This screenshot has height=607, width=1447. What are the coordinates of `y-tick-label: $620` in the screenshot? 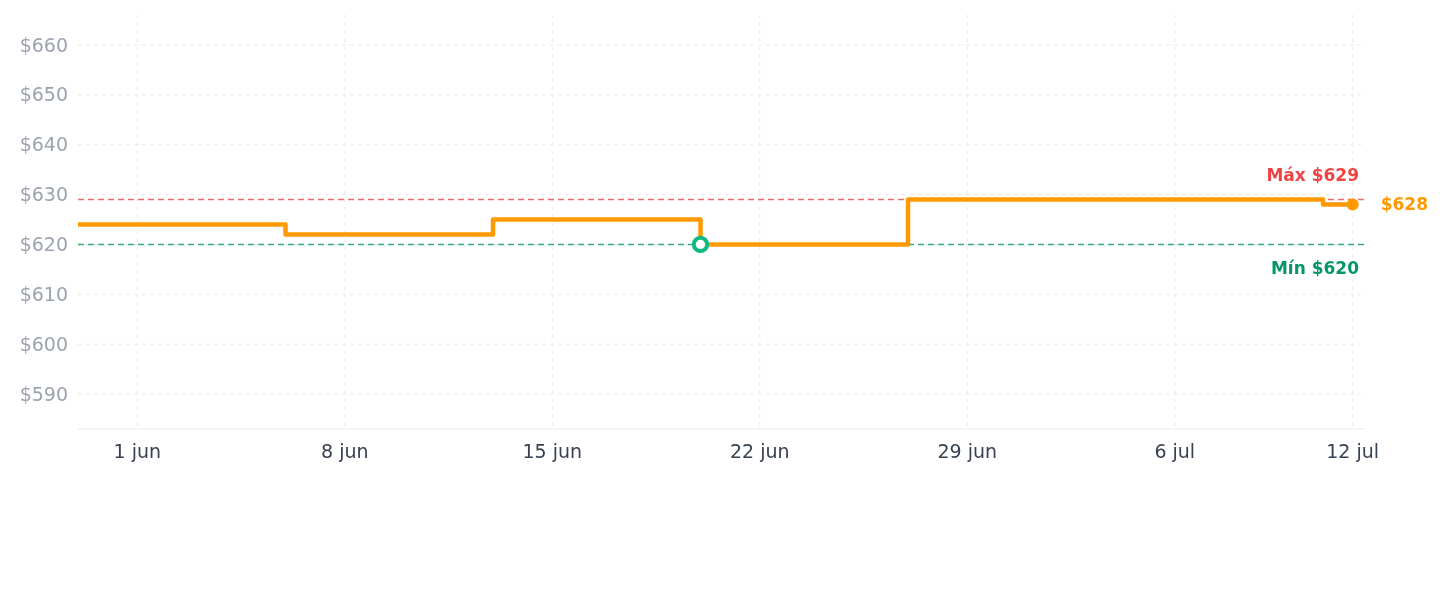 It's located at (43, 244).